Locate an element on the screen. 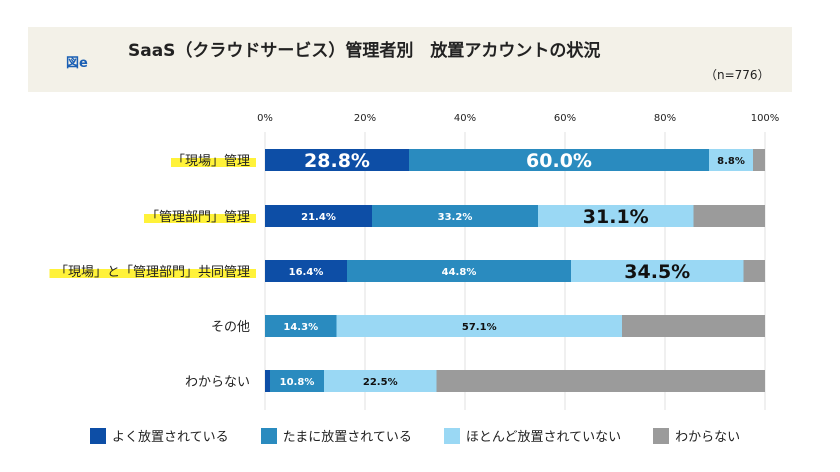 This screenshot has width=840, height=472. tick-label: 20% is located at coordinates (365, 118).